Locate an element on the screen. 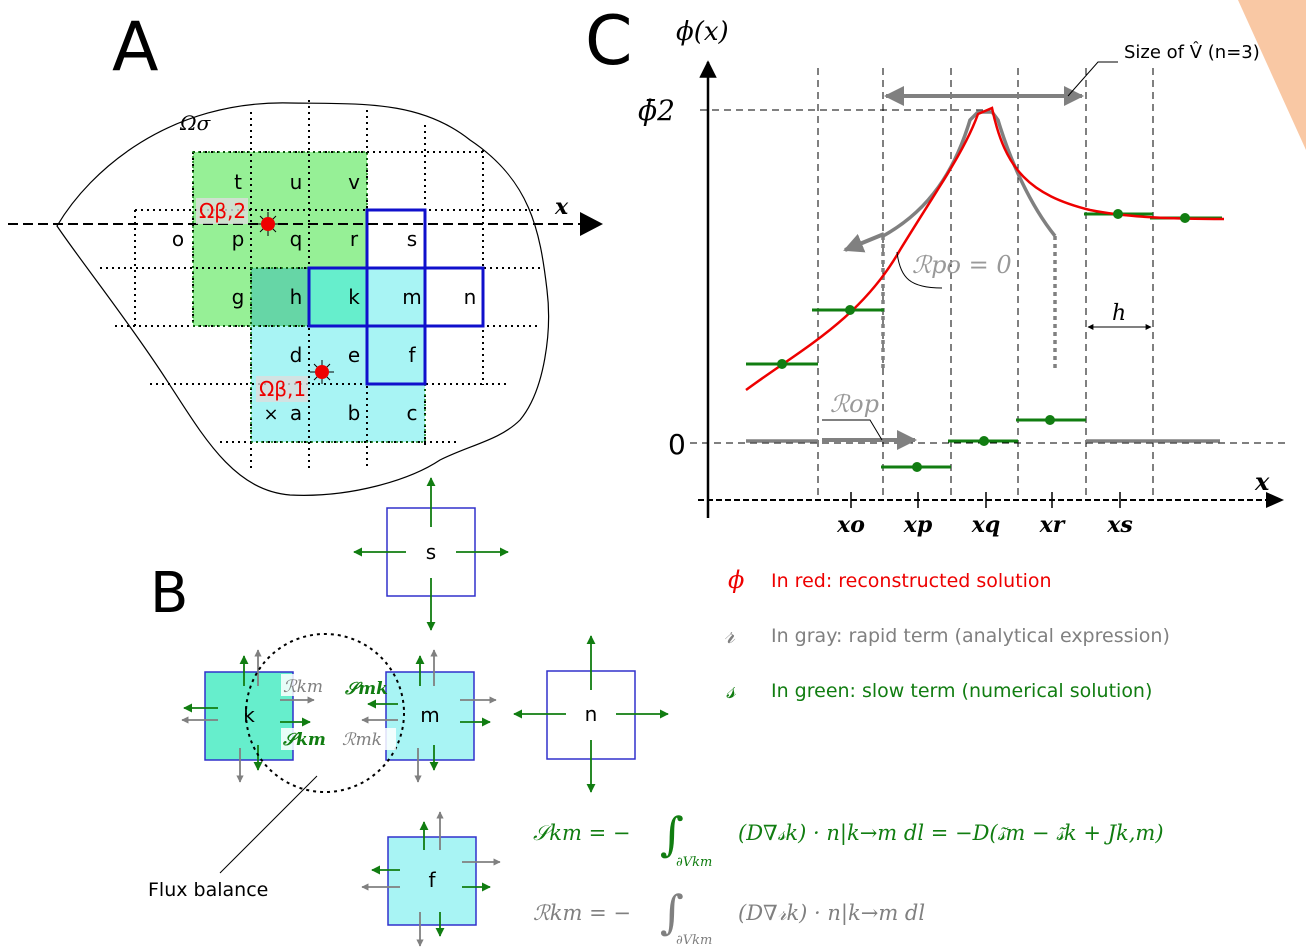  r-po-arrow is located at coordinates (864, 242).